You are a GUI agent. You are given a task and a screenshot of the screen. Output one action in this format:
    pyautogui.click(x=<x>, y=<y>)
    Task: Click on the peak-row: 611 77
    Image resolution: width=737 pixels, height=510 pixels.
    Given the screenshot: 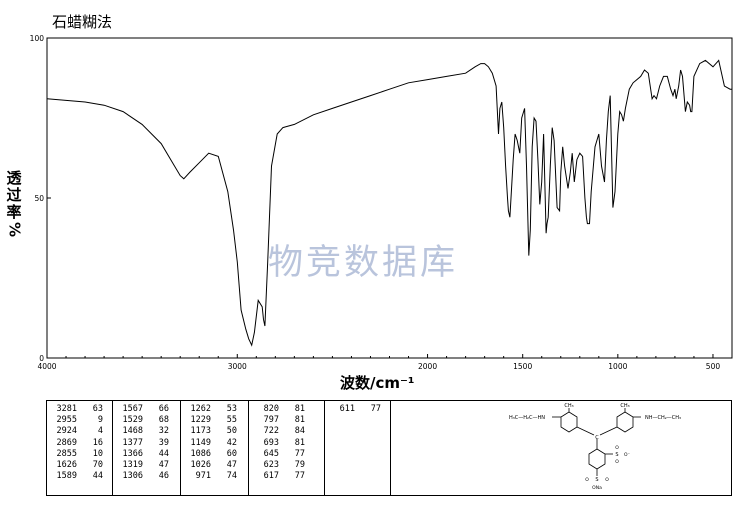 What is the action you would take?
    pyautogui.click(x=357, y=409)
    